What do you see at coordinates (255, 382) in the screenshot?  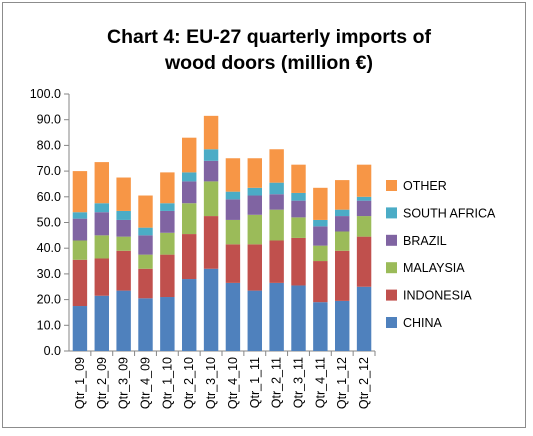 I see `x-tick-label: Qtr_1_11` at bounding box center [255, 382].